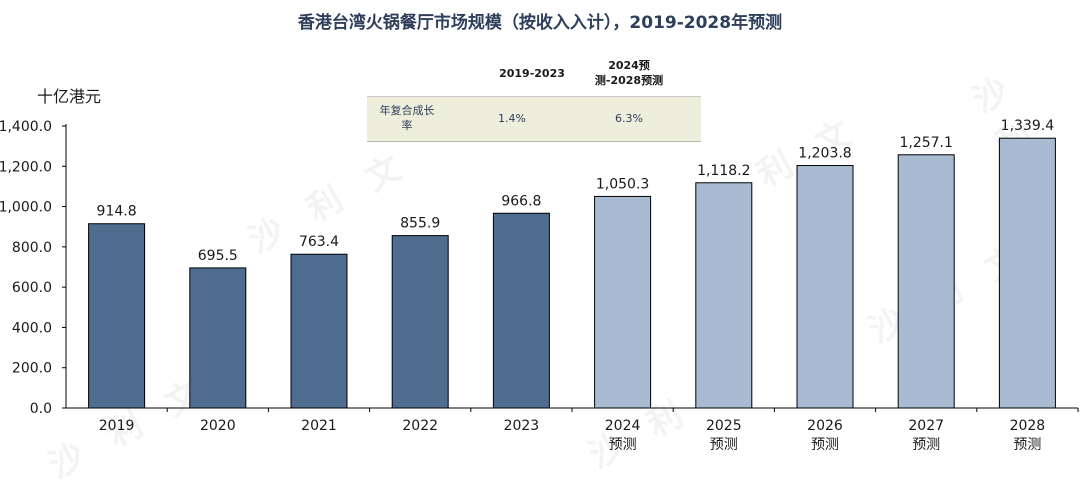  Describe the element at coordinates (319, 331) in the screenshot. I see `bar-2021` at that location.